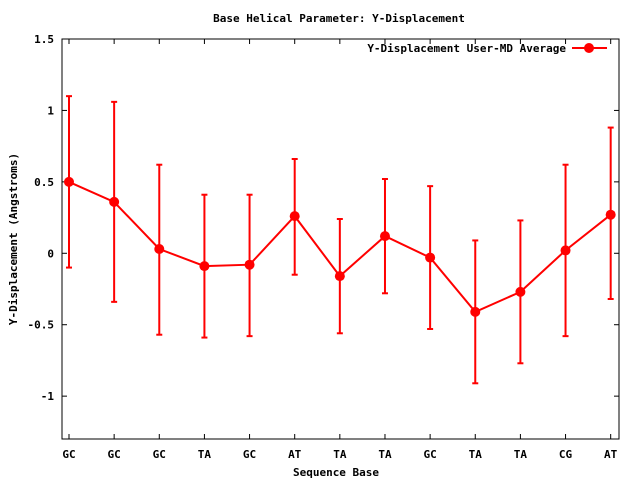 Image resolution: width=640 pixels, height=480 pixels. What do you see at coordinates (13, 239) in the screenshot?
I see `y-axis-title: Y-Displacement (Angstroms)` at bounding box center [13, 239].